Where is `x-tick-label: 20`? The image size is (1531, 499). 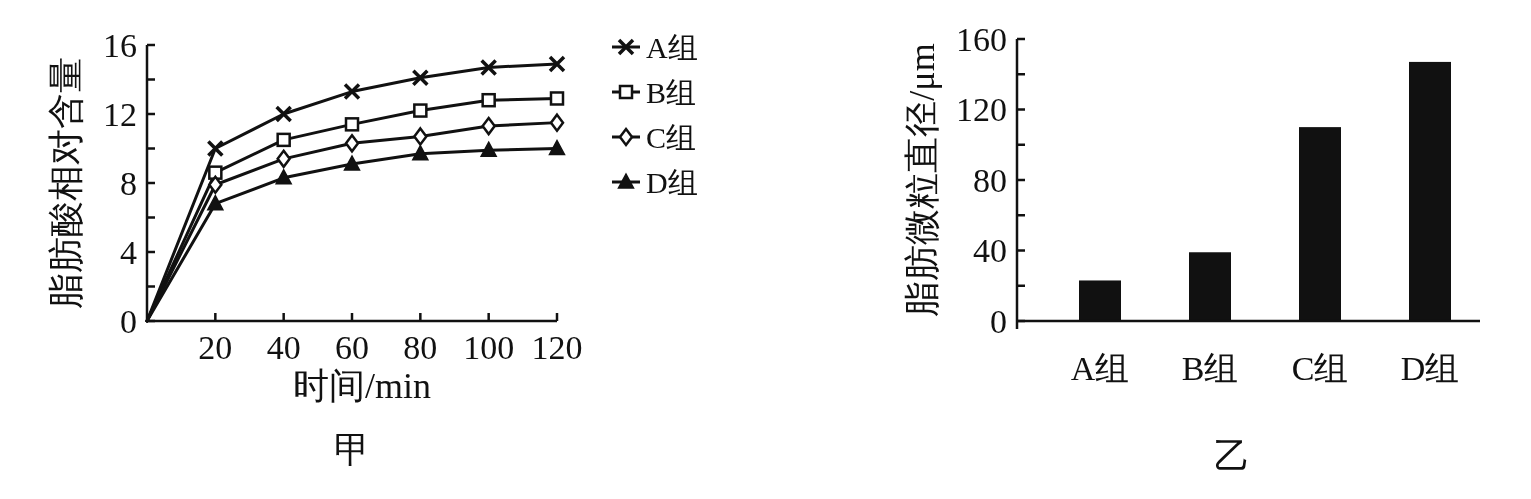
x-tick-label: 20 is located at coordinates (215, 347).